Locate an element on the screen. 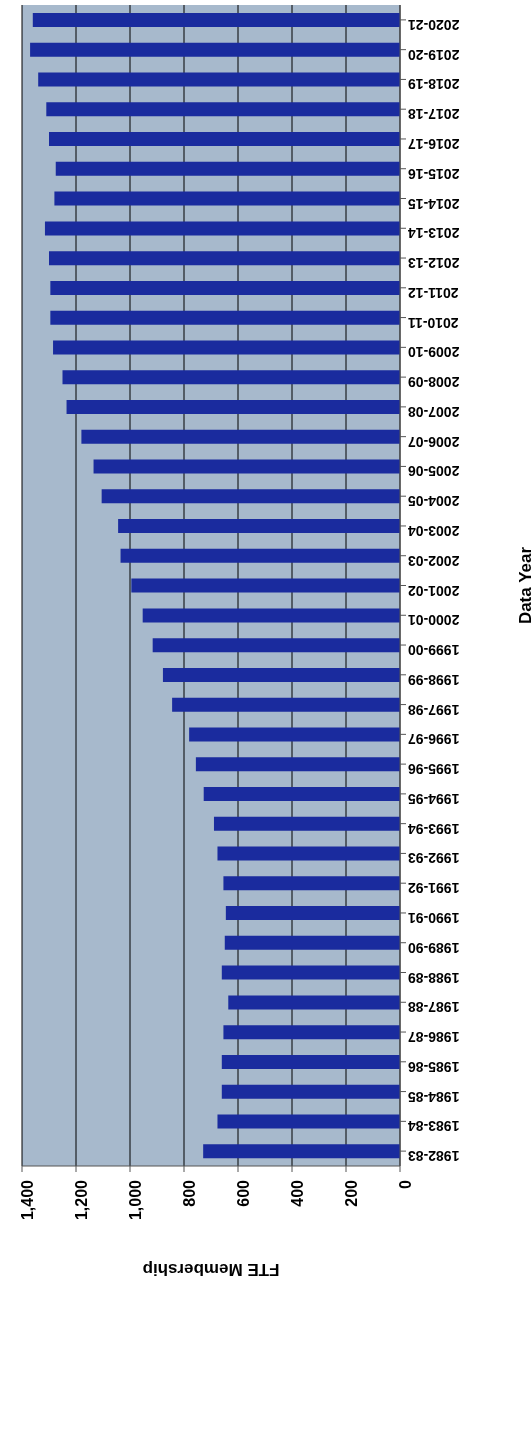 The height and width of the screenshot is (1456, 532). x-tick-label: 1,200 is located at coordinates (82, 1200).